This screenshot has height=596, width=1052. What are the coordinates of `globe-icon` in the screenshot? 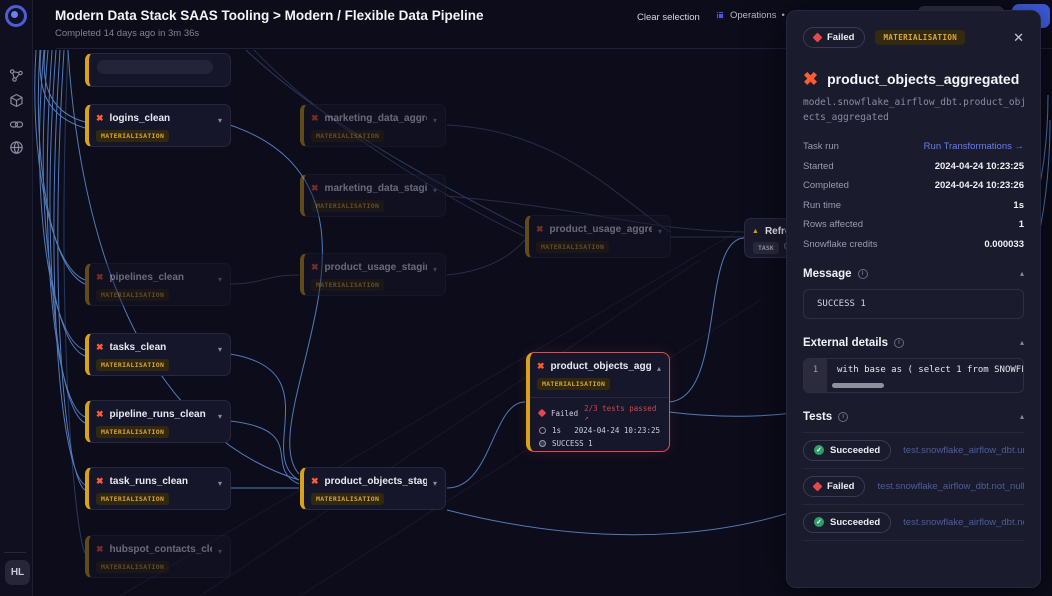 It's located at (16, 147).